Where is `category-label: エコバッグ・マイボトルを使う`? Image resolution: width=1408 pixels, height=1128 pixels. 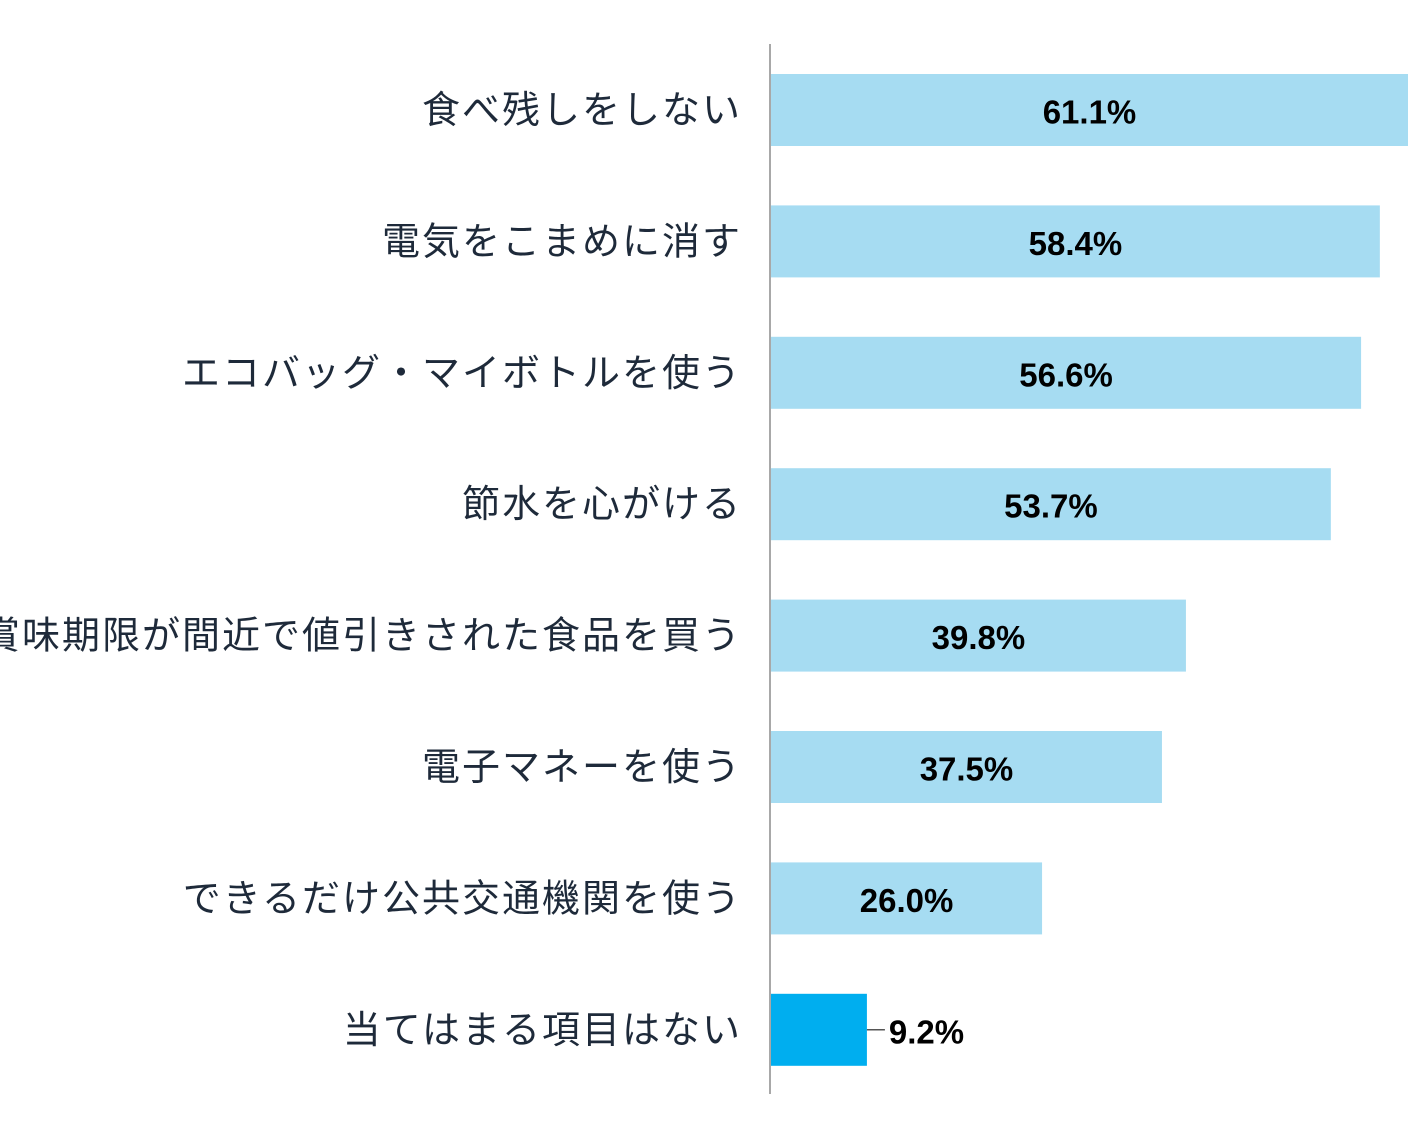
category-label: エコバッグ・マイボトルを使う is located at coordinates (462, 373).